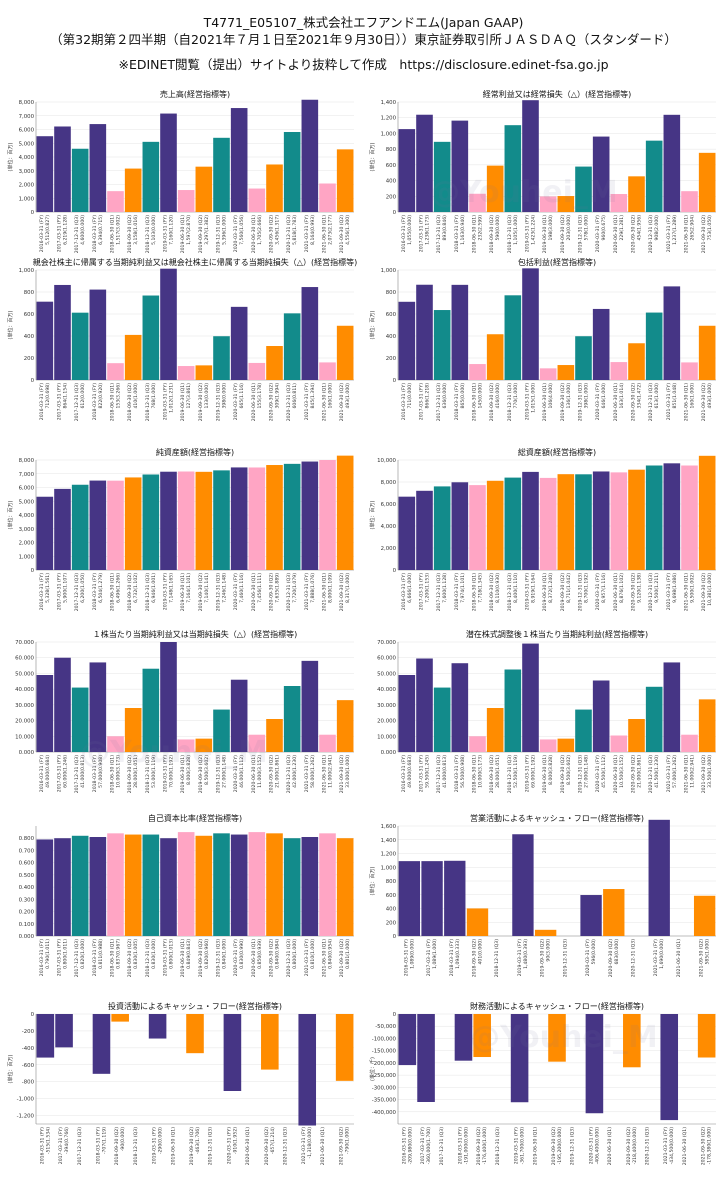  Describe the element at coordinates (77, 234) in the screenshot. I see `x-tick-label: 2017-12-31 (Q3)` at that location.